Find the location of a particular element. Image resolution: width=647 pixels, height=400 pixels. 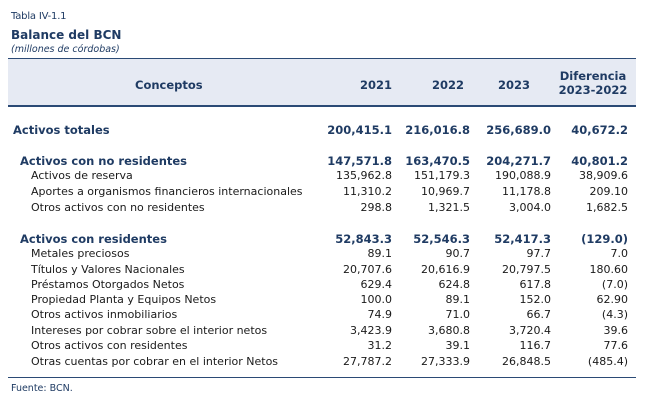

header-band is located at coordinates (322, 82).